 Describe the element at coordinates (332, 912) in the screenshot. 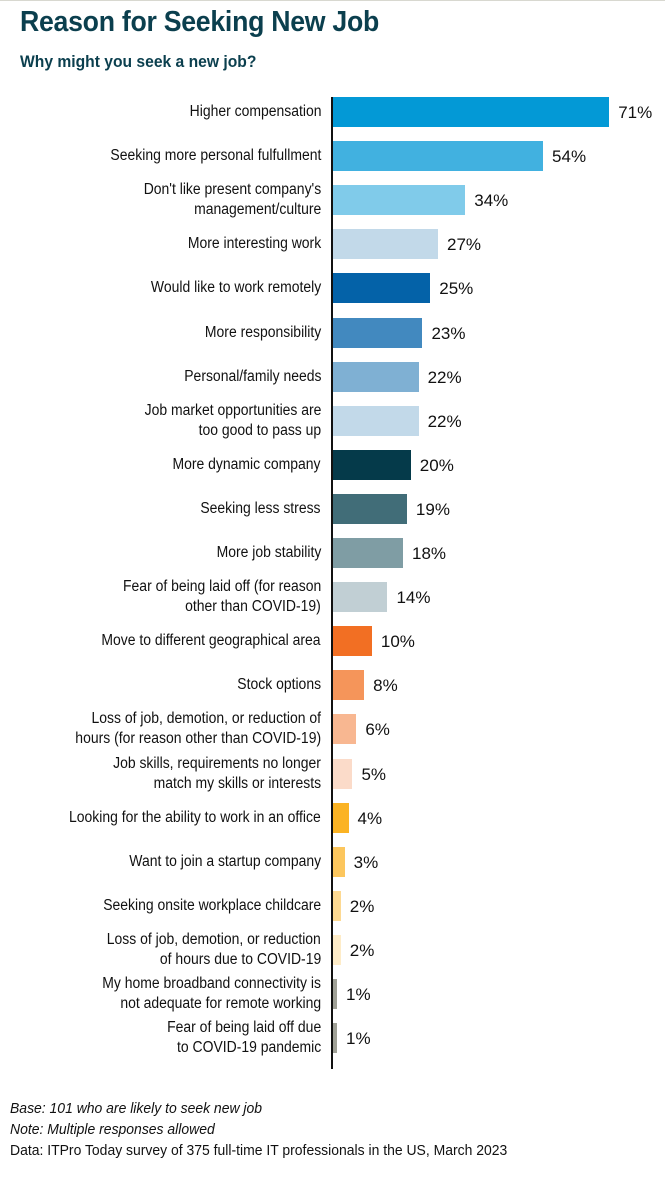

I see `bar-row: Seeking onsite workplace childcare 2%` at that location.